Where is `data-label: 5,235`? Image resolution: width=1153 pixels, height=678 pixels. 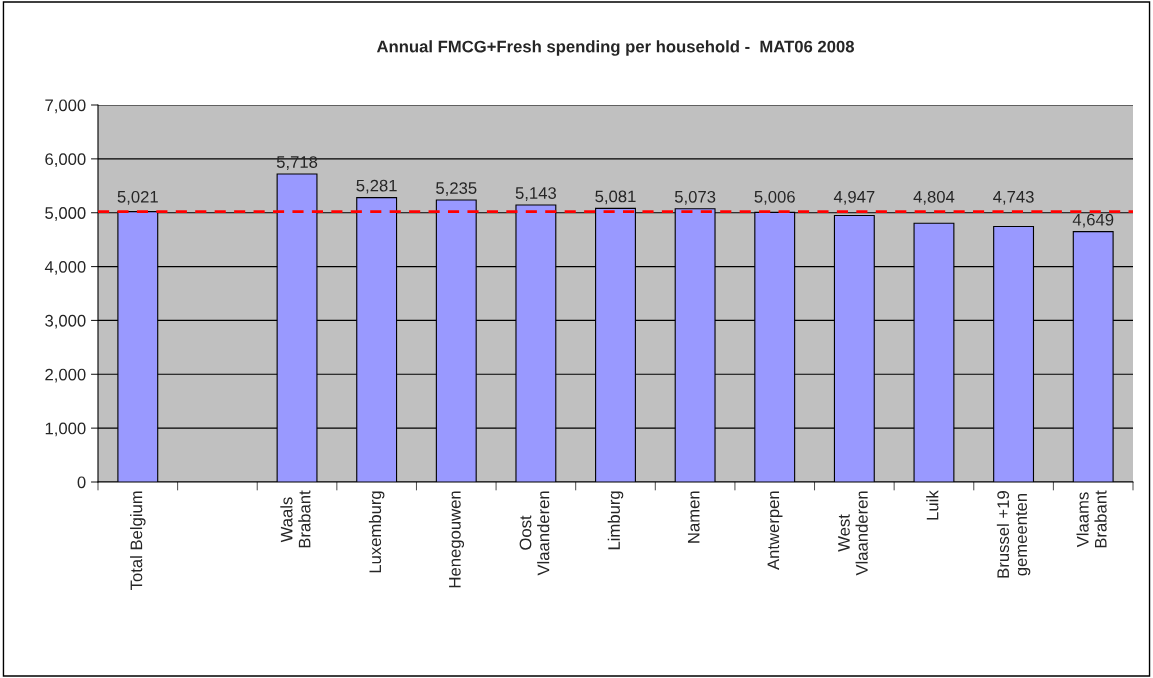
data-label: 5,235 is located at coordinates (456, 189).